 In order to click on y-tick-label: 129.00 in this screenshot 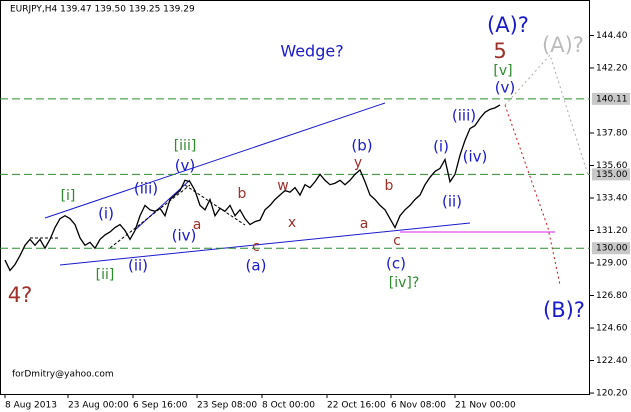, I will do `click(612, 264)`.